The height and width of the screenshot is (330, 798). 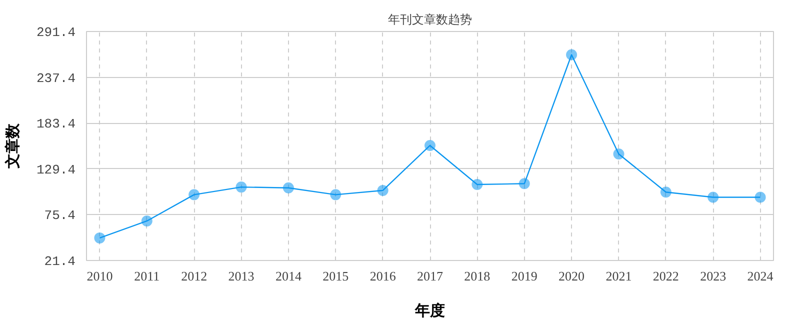 I want to click on x-tick-label: 2010, so click(x=99, y=276).